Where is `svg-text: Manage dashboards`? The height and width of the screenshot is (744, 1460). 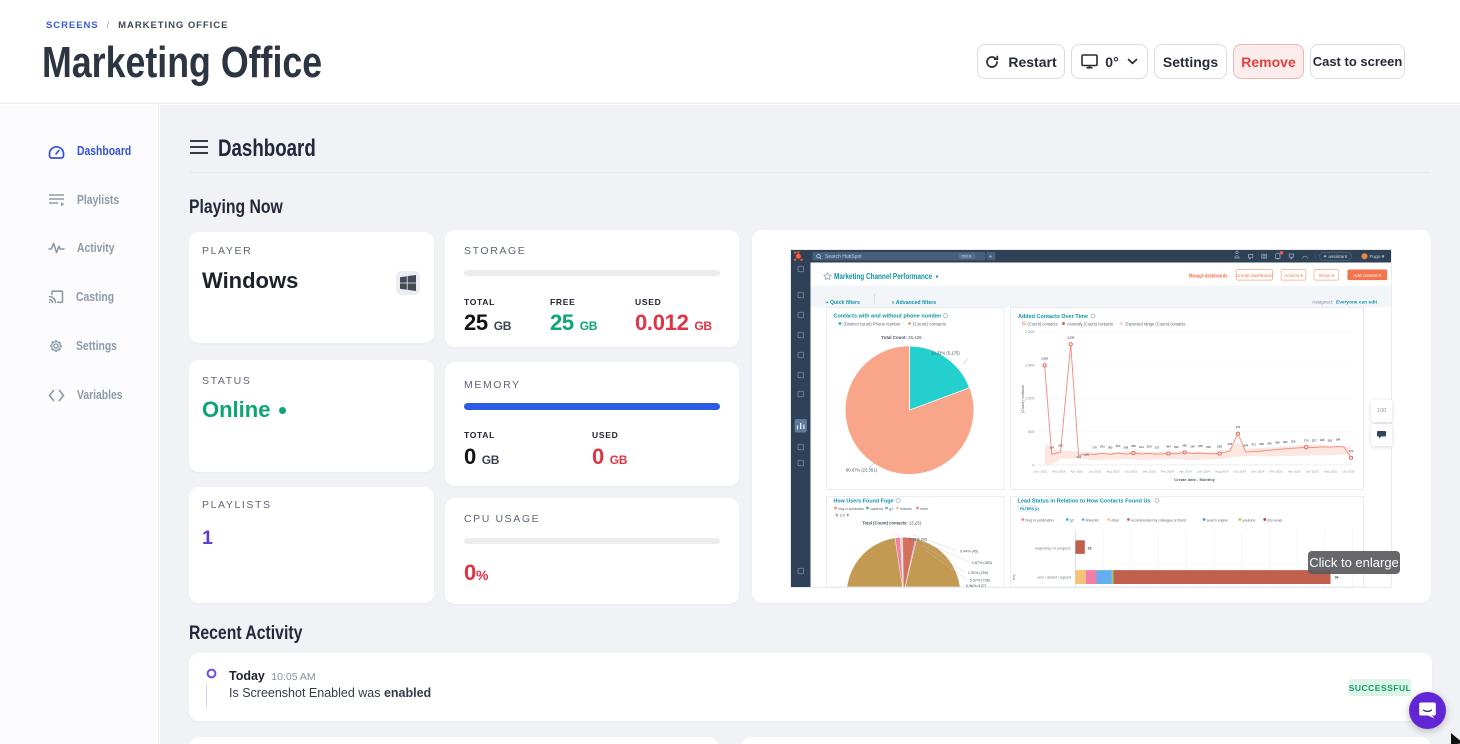
svg-text: Manage dashboards is located at coordinates (1208, 277).